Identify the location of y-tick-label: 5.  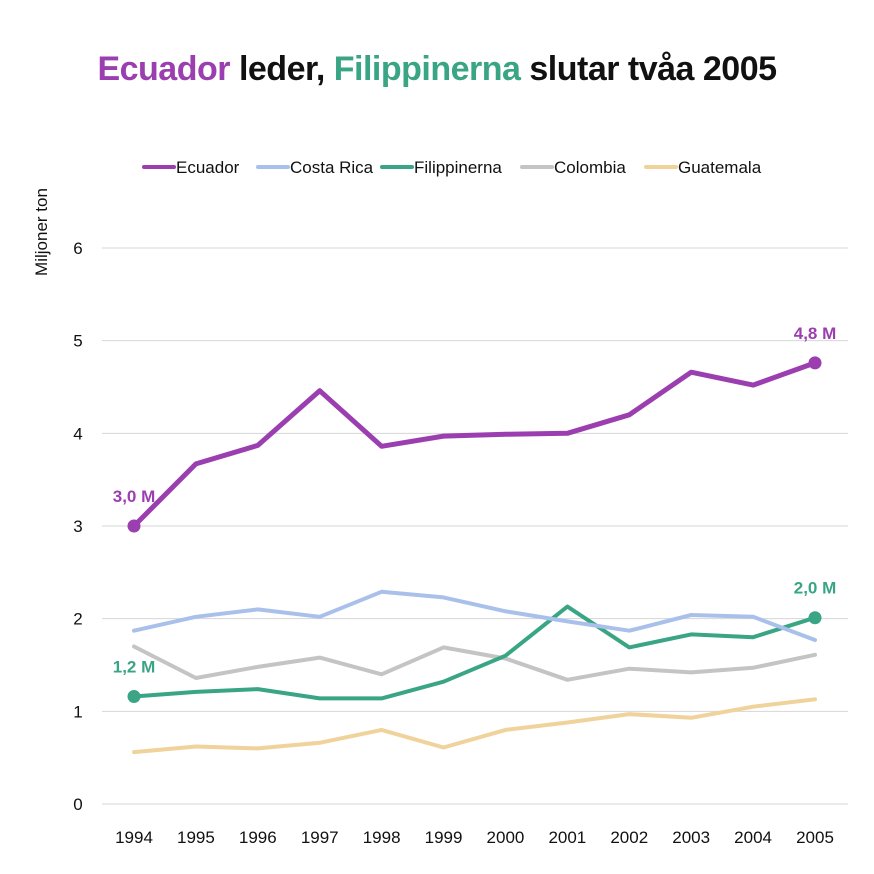
(77, 341).